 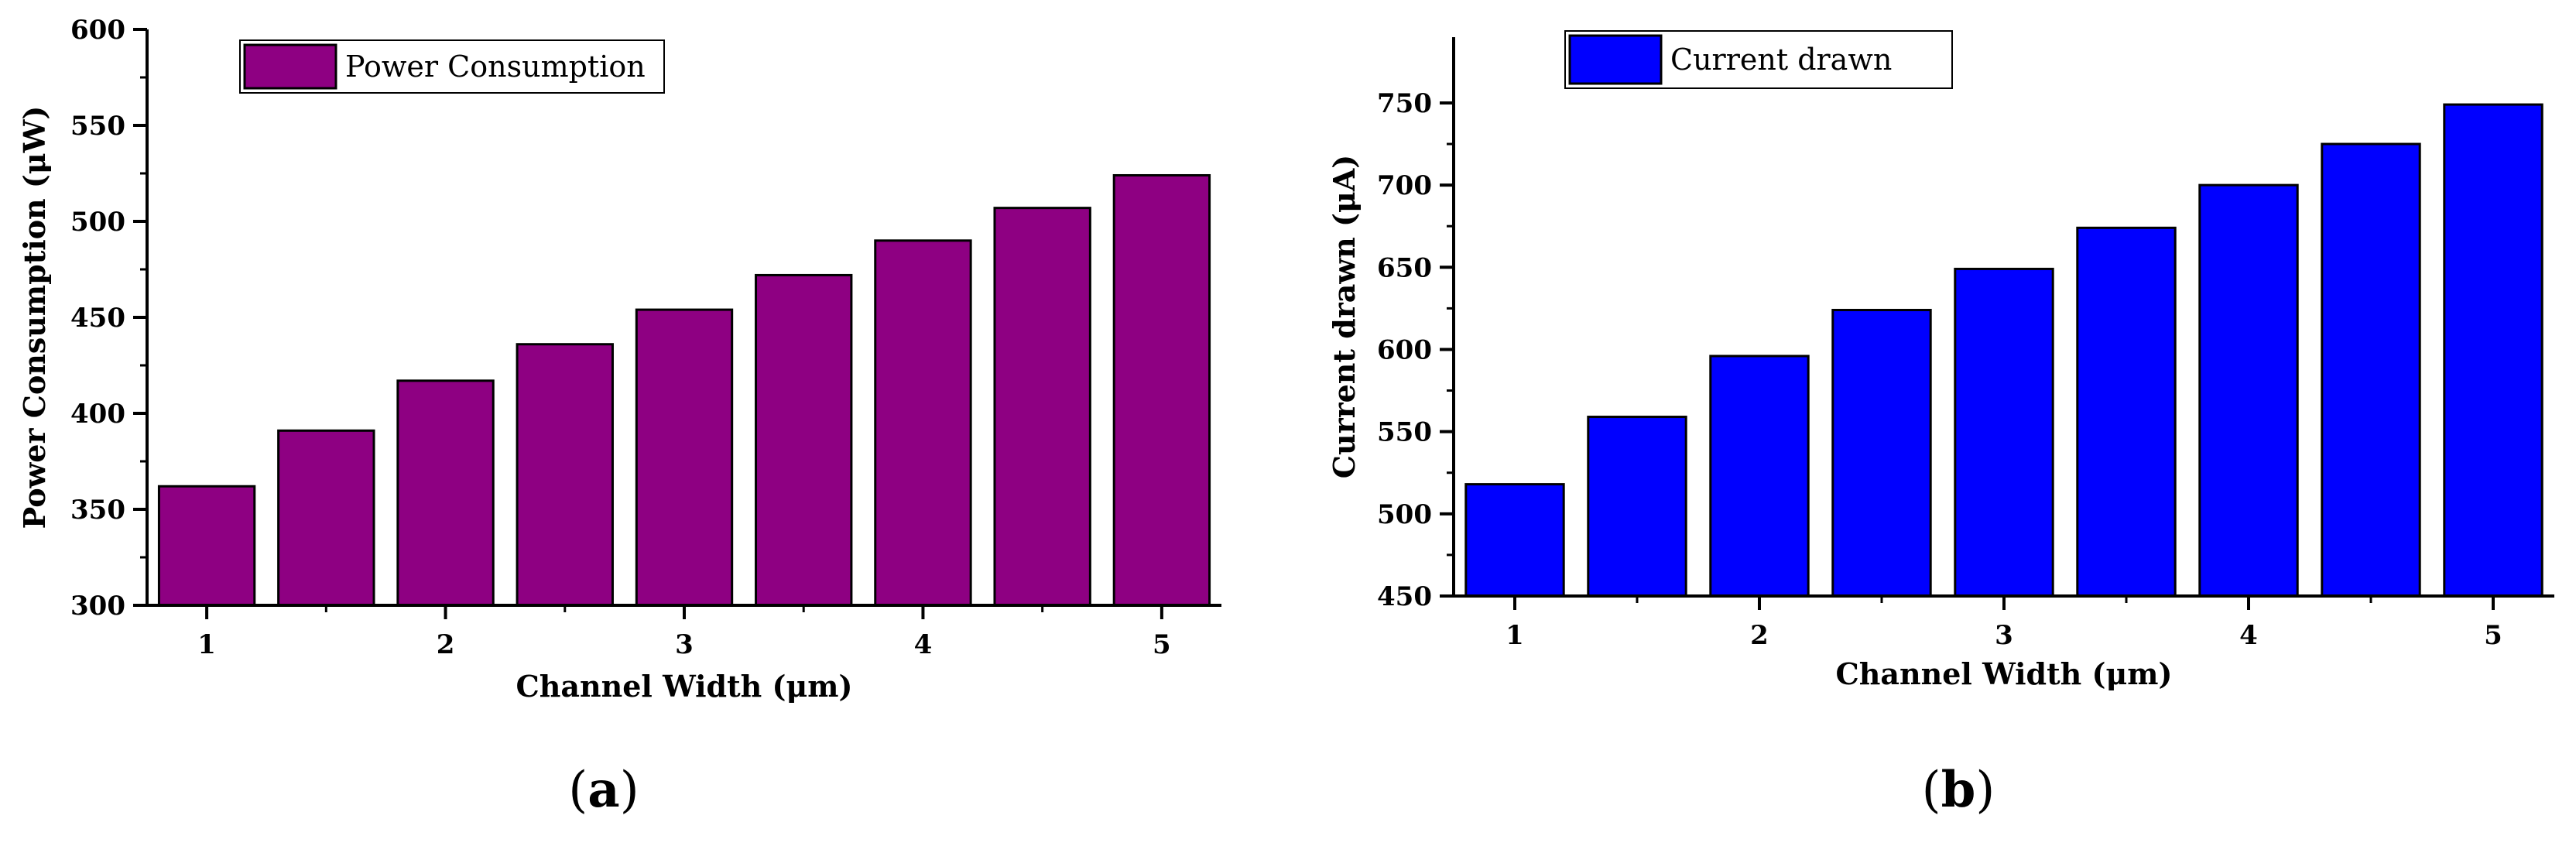 I want to click on y-axis-title: Current drawn (μA), so click(x=1344, y=317).